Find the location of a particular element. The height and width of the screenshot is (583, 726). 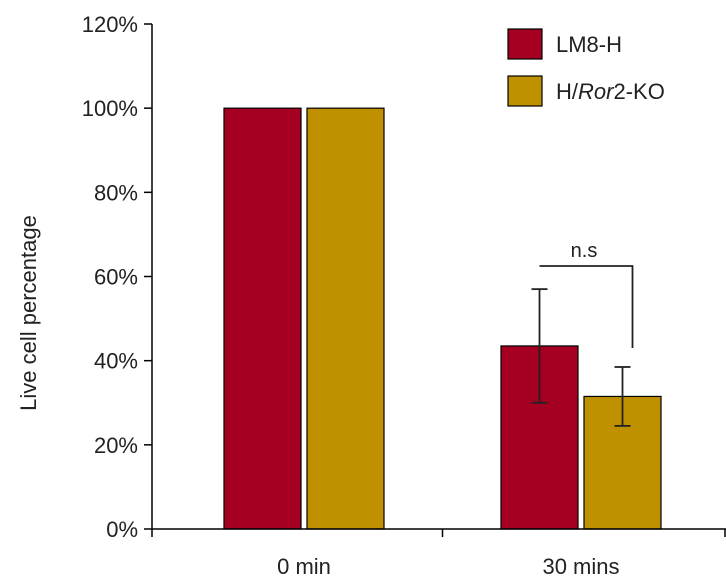

y-axis-label: Live cell percentage is located at coordinates (28, 313).